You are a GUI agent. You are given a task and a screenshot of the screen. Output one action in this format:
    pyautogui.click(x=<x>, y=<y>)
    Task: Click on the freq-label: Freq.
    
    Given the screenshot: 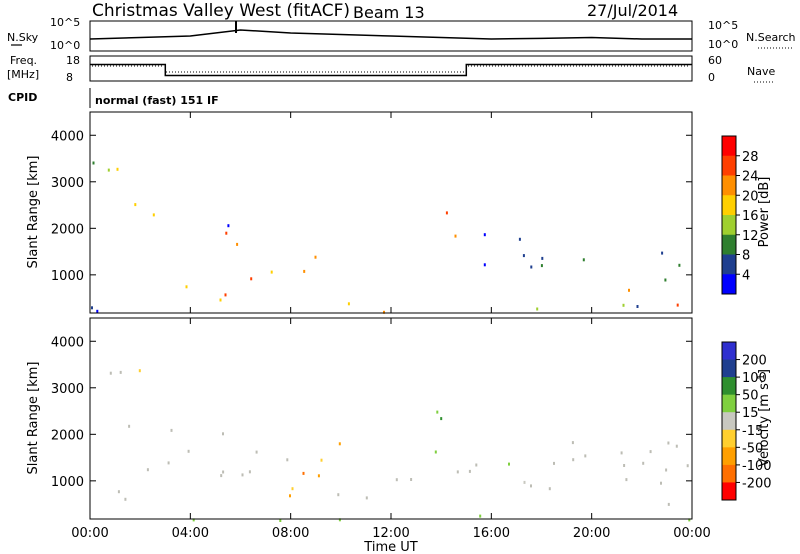 What is the action you would take?
    pyautogui.click(x=23, y=60)
    